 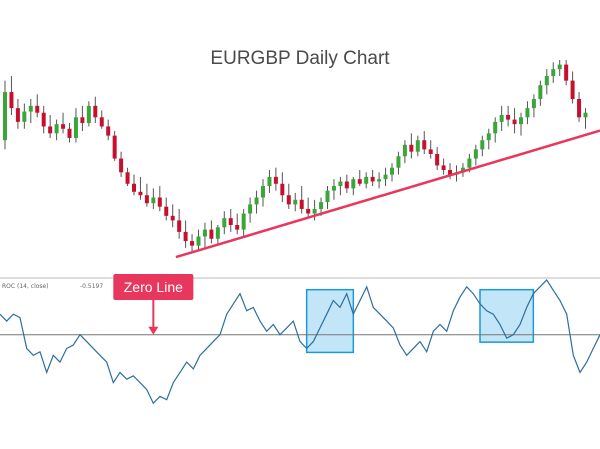 I want to click on zero-line-callout: Zero Line, so click(x=153, y=304).